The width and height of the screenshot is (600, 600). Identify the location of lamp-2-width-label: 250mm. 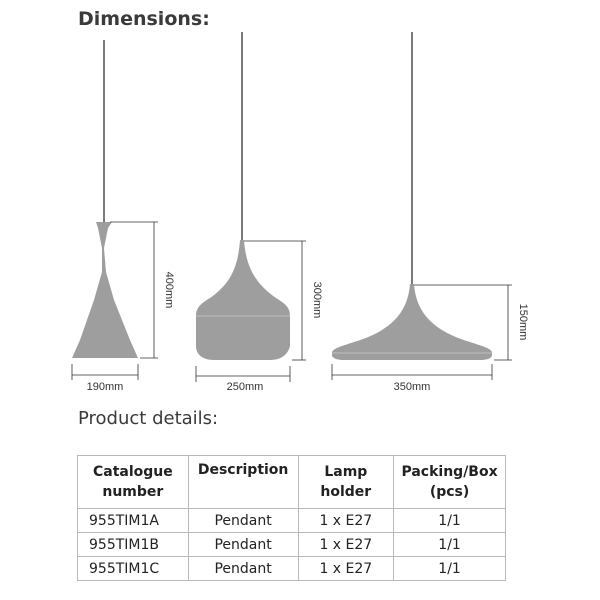
(245, 387).